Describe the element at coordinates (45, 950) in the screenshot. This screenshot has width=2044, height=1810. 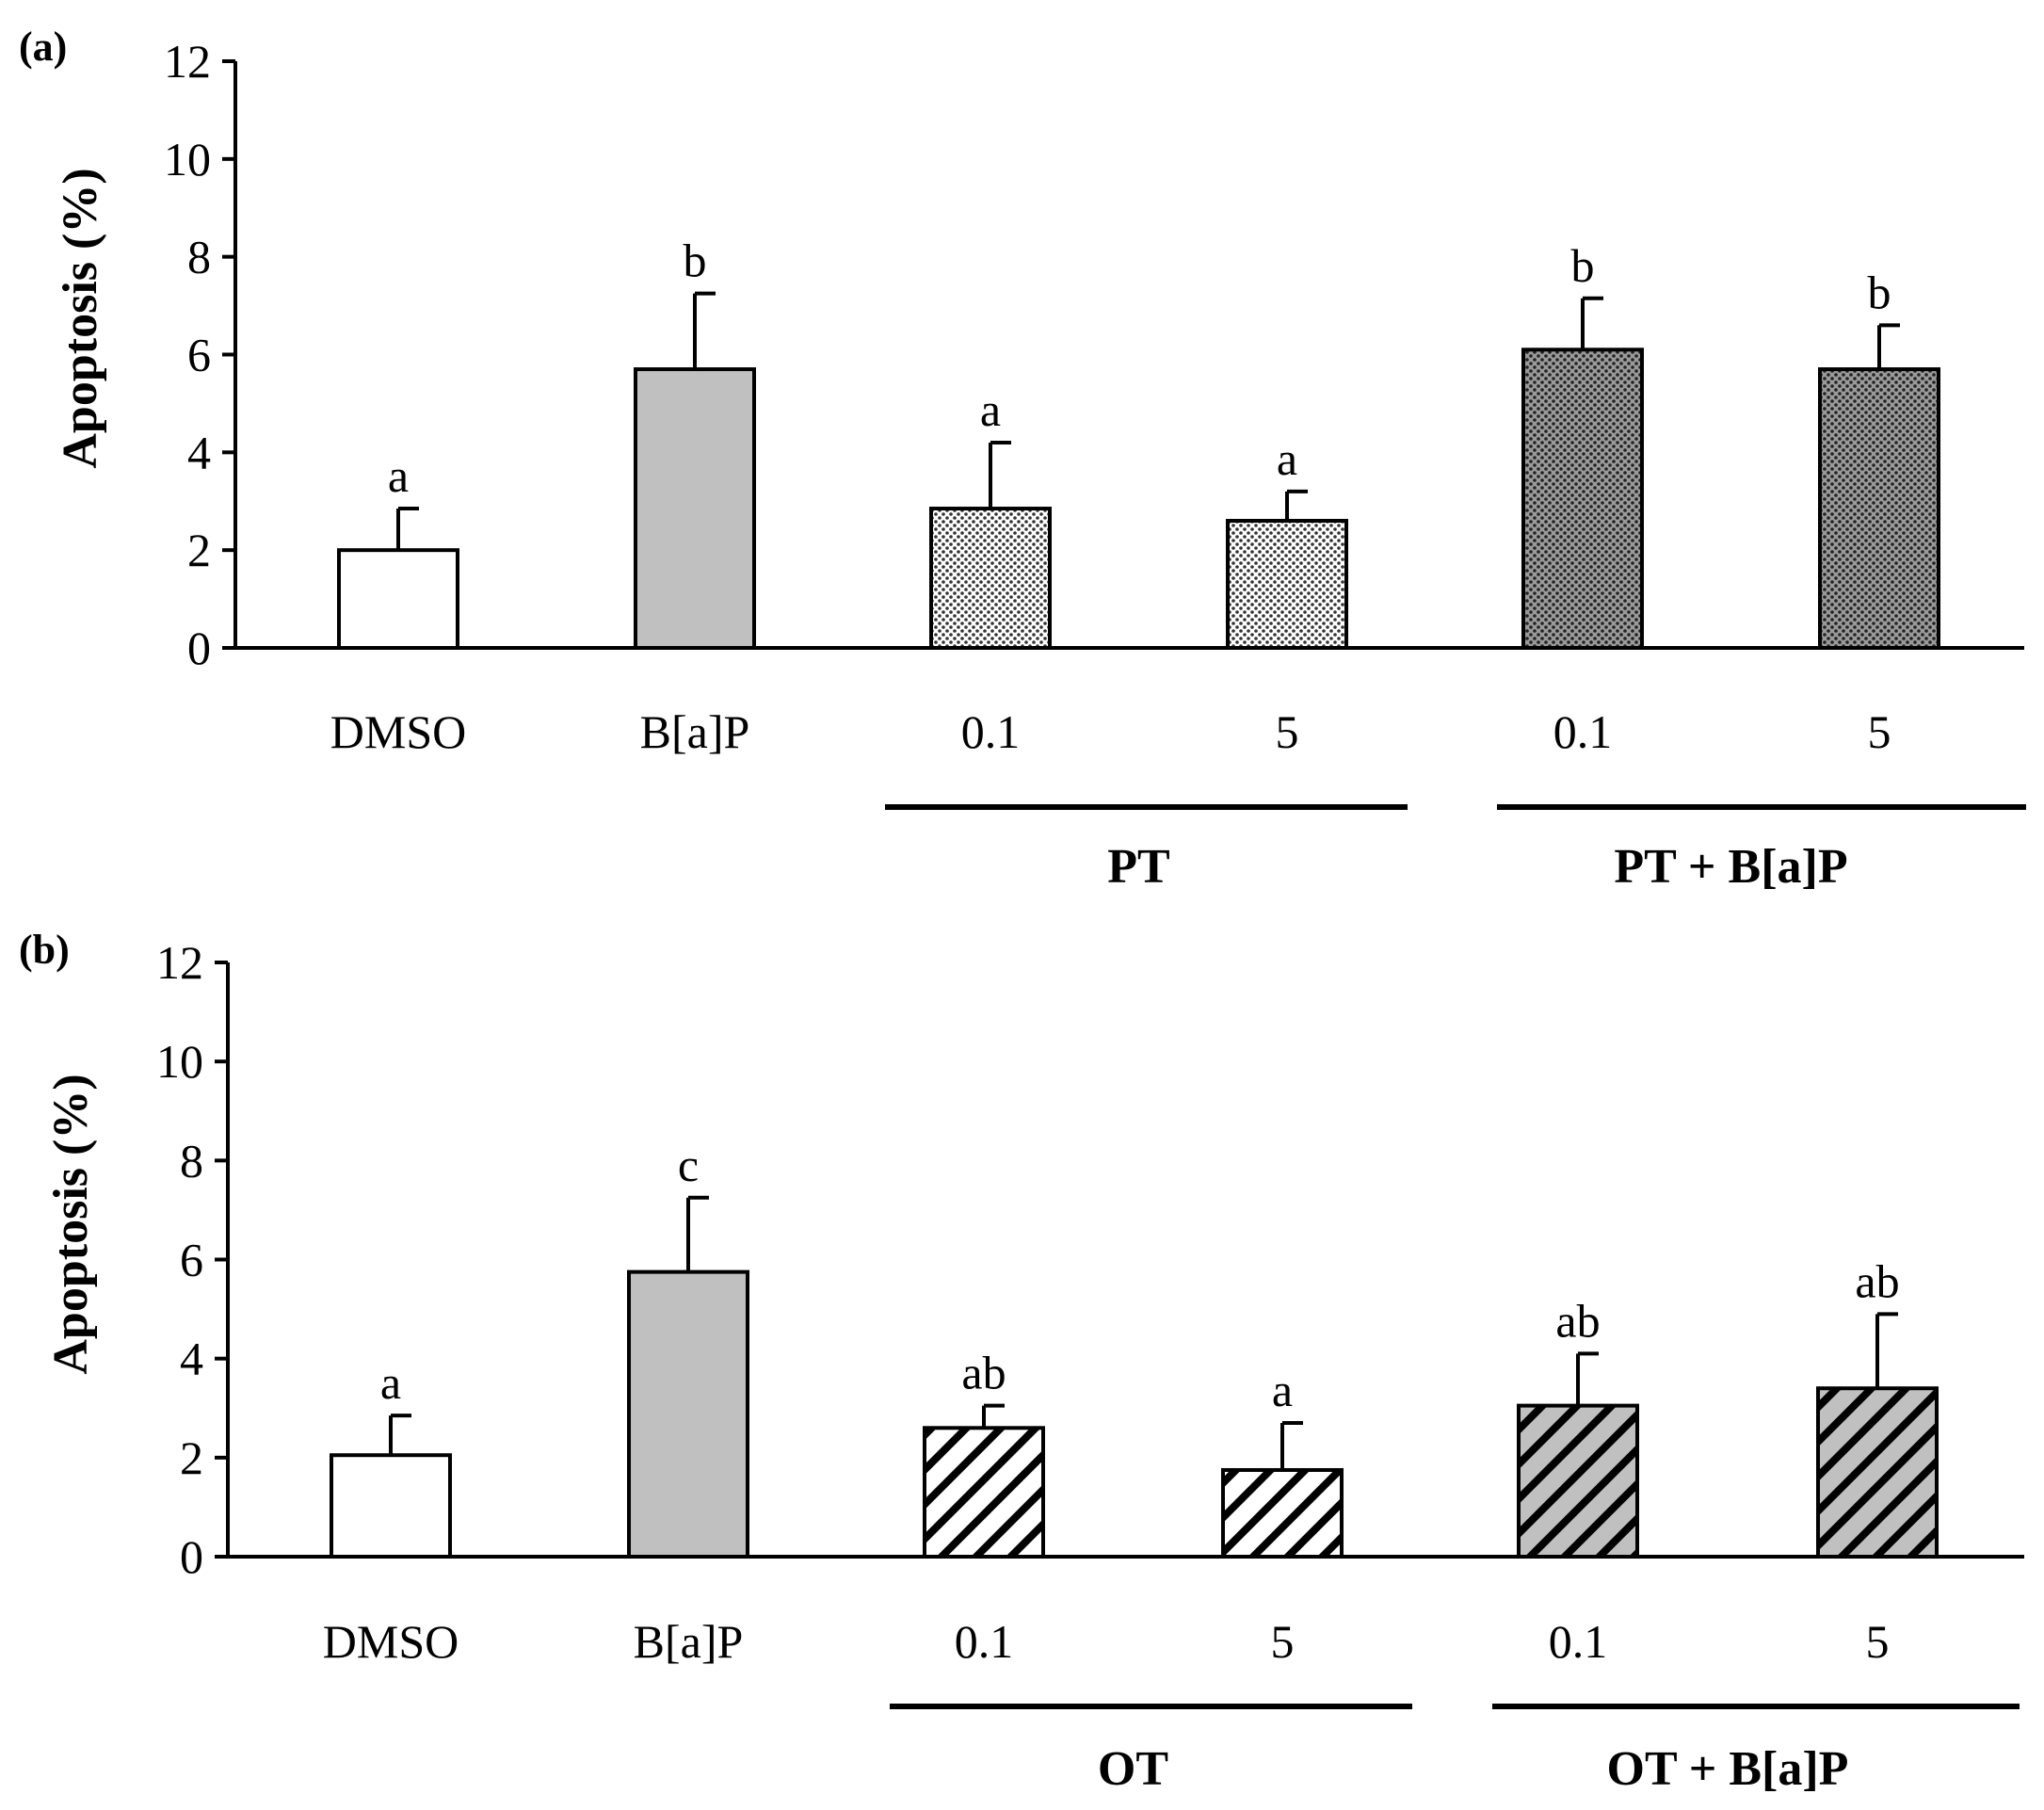
I see `panel-label-b: (b)` at that location.